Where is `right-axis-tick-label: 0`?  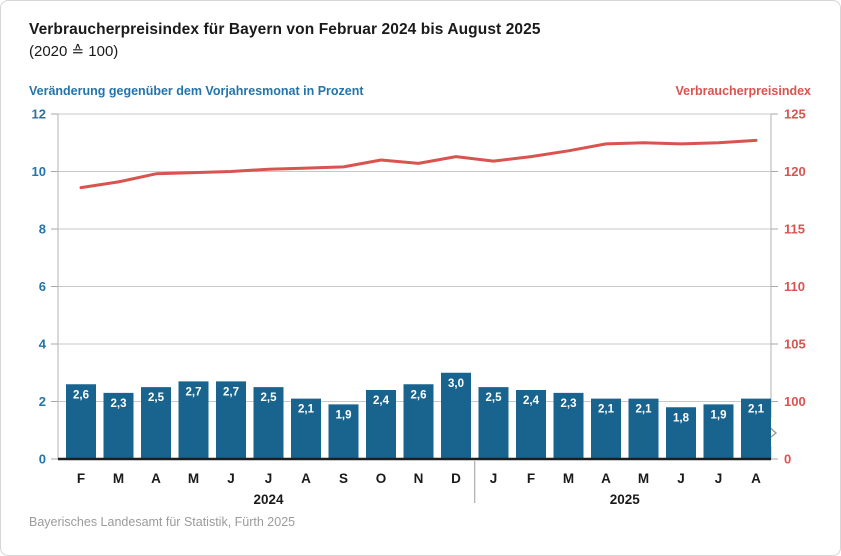
right-axis-tick-label: 0 is located at coordinates (787, 459).